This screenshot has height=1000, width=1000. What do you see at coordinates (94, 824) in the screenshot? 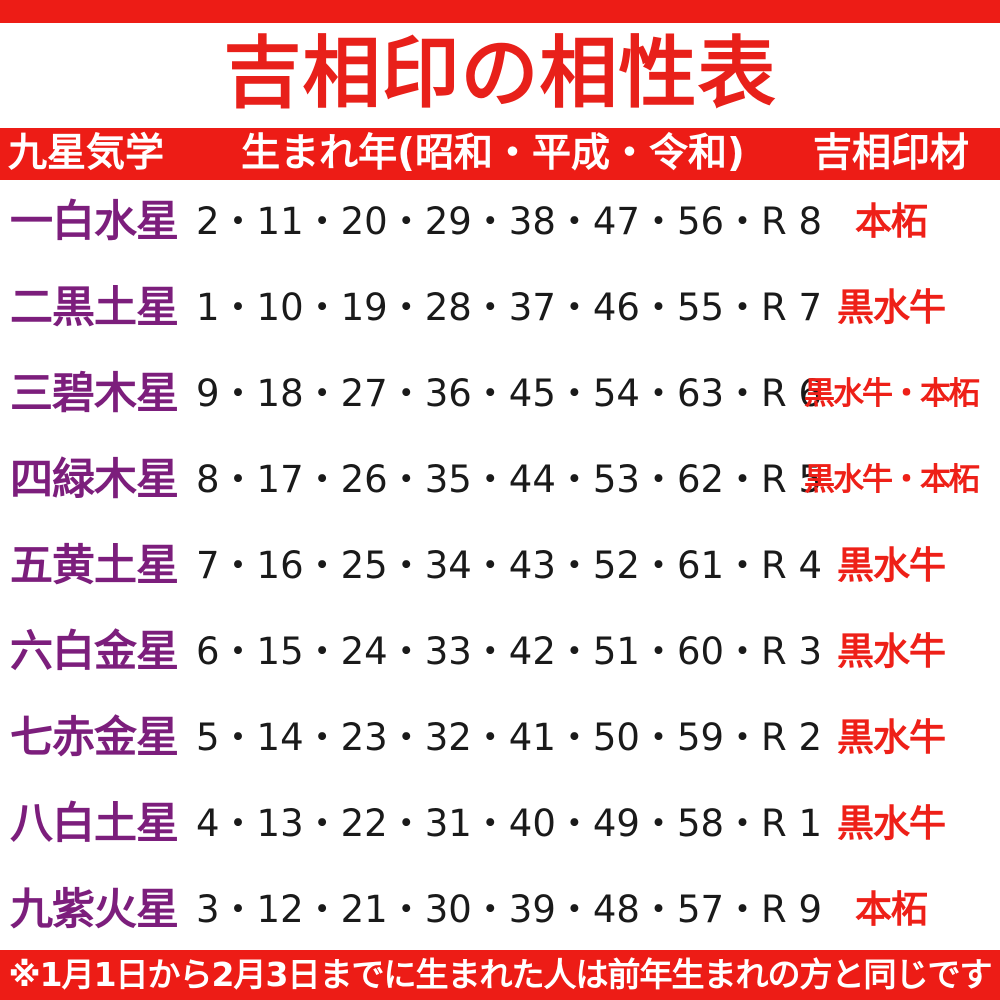
I see `cell-star-name: 八白土星` at bounding box center [94, 824].